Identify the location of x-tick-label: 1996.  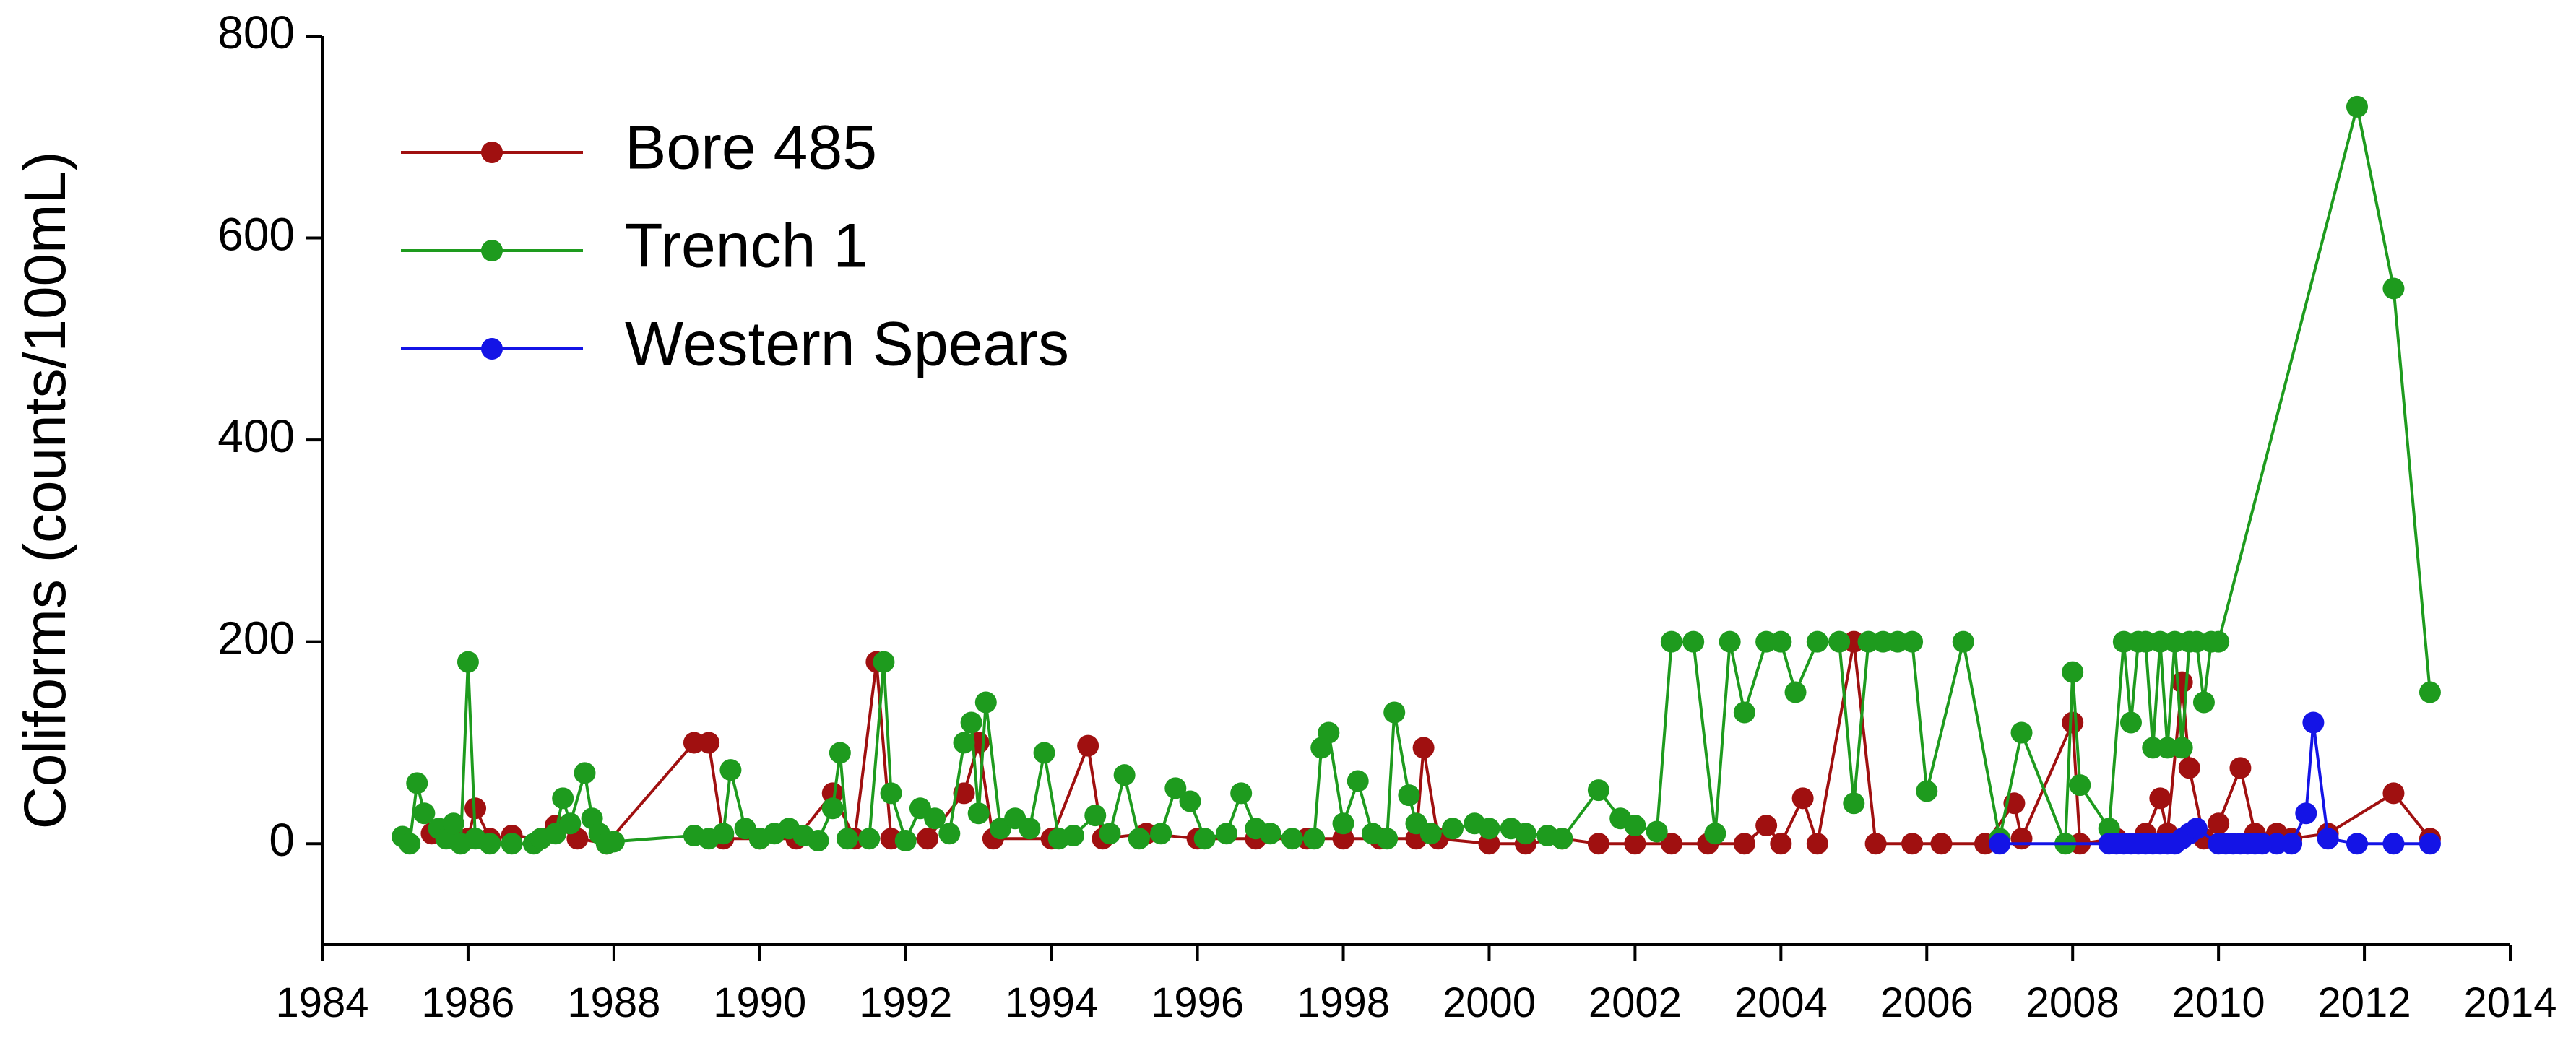
(1197, 1002).